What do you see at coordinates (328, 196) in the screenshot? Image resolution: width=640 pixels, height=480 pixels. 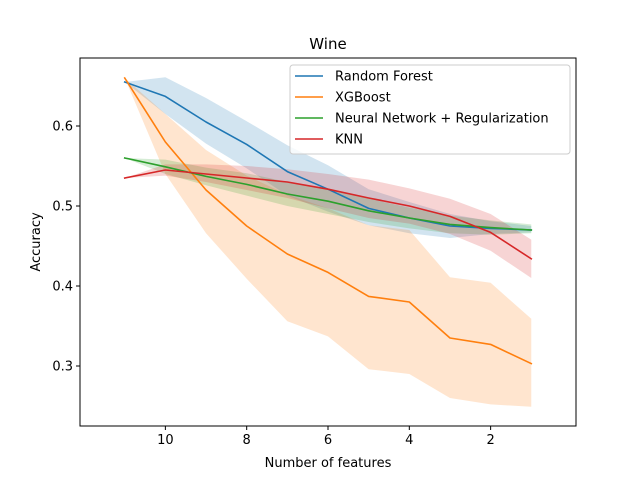 I see `neural-network-regularization-band` at bounding box center [328, 196].